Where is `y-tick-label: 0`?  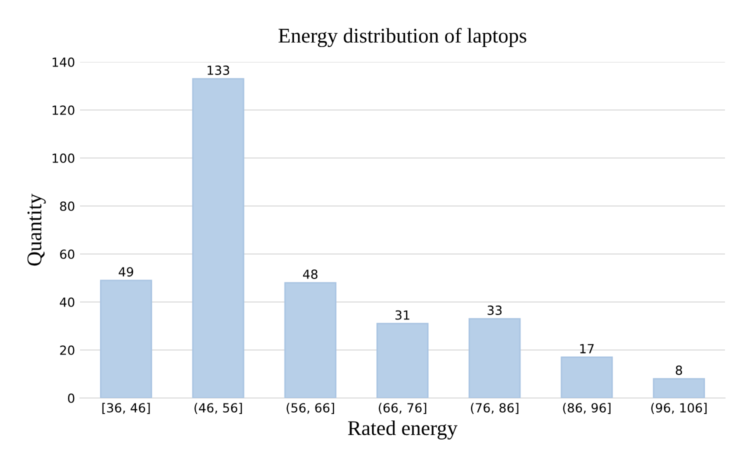 y-tick-label: 0 is located at coordinates (71, 398).